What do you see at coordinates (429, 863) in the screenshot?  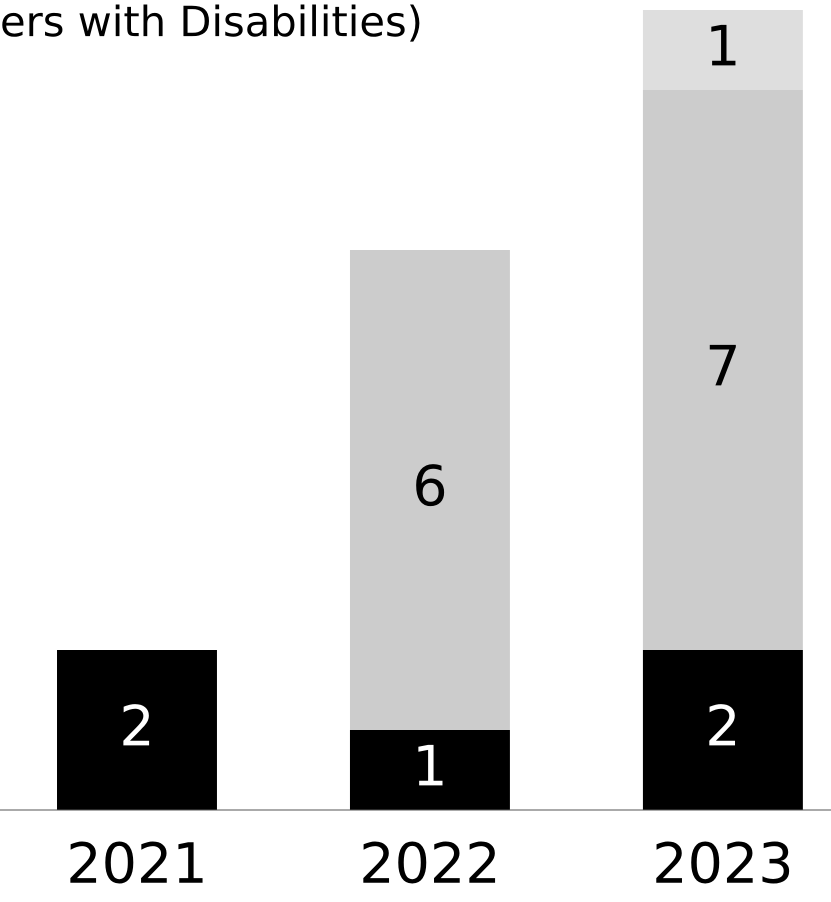 I see `x-tick-label: 2022` at bounding box center [429, 863].